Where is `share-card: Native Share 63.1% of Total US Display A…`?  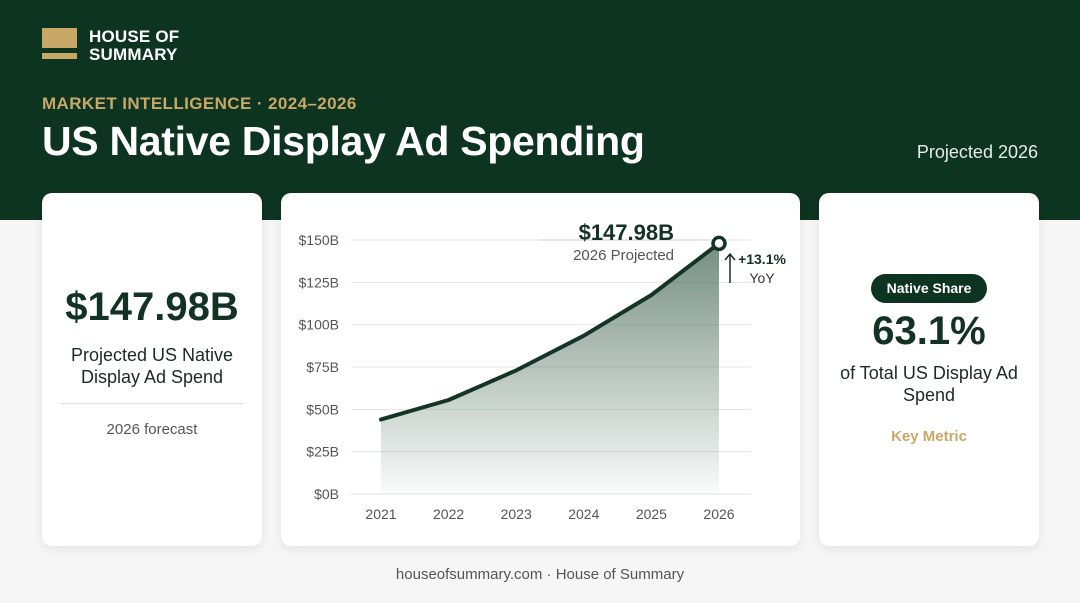 share-card: Native Share 63.1% of Total US Display A… is located at coordinates (929, 369).